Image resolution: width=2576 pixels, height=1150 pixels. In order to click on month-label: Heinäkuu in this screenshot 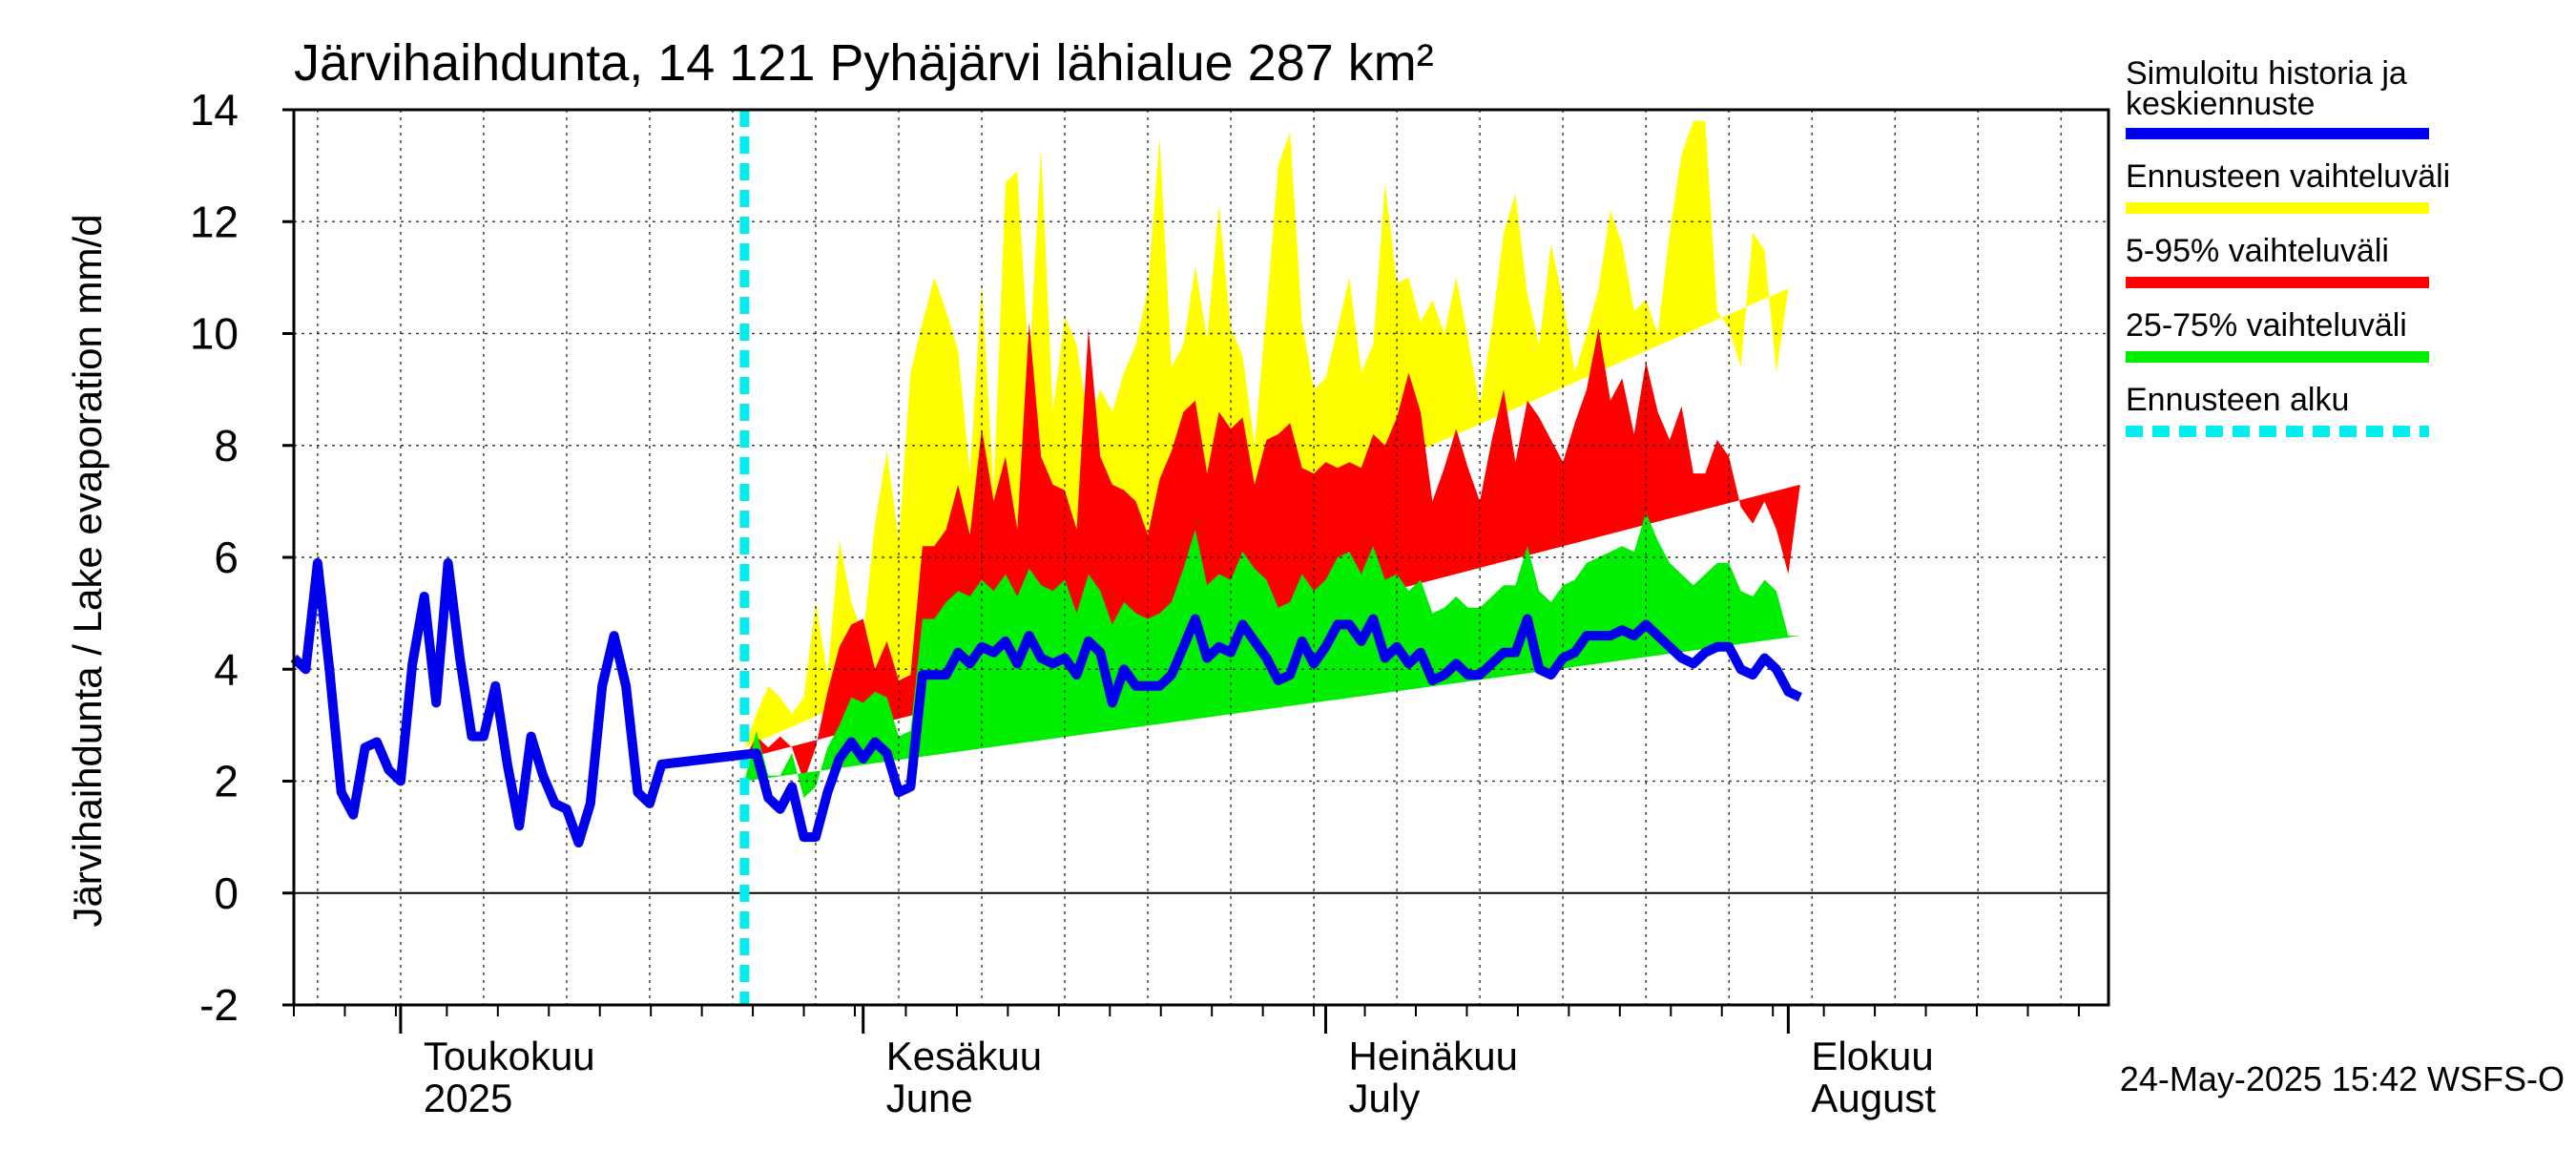, I will do `click(1433, 1056)`.